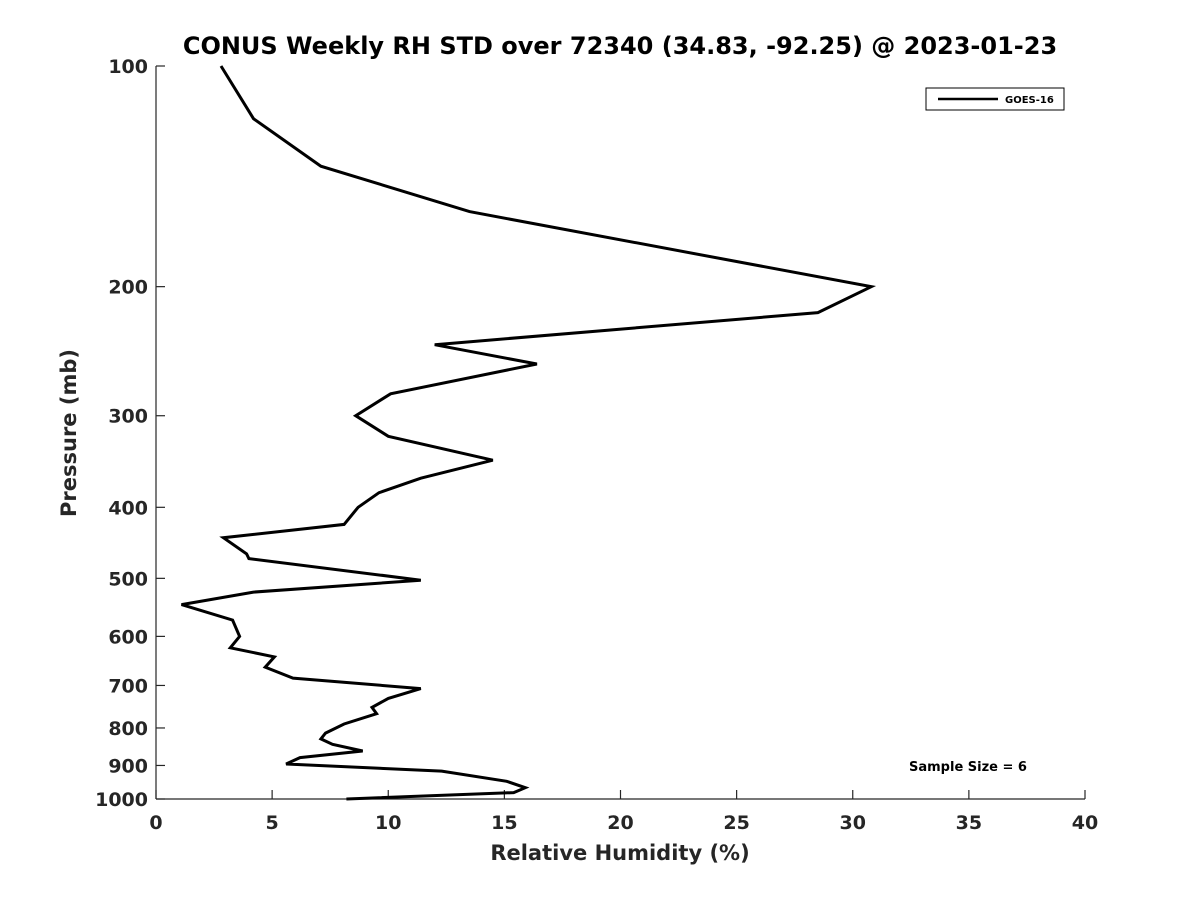  What do you see at coordinates (69, 433) in the screenshot?
I see `y-axis-label: Pressure (mb)` at bounding box center [69, 433].